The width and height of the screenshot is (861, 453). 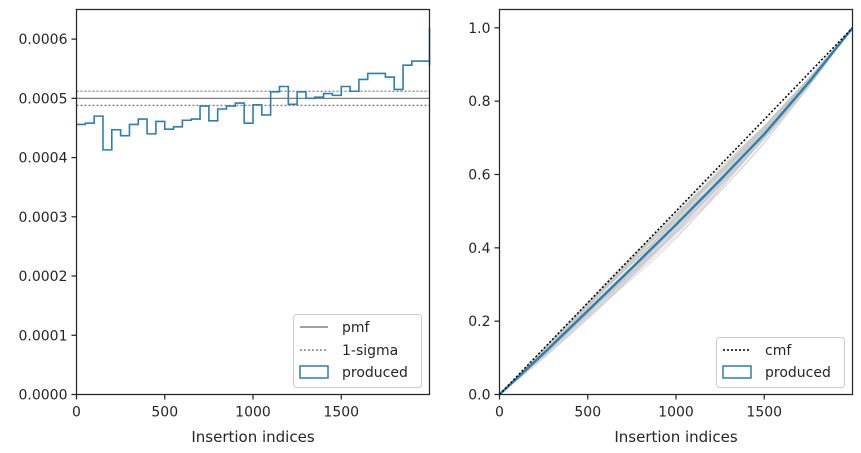 I want to click on left-plot-content, so click(x=253, y=89).